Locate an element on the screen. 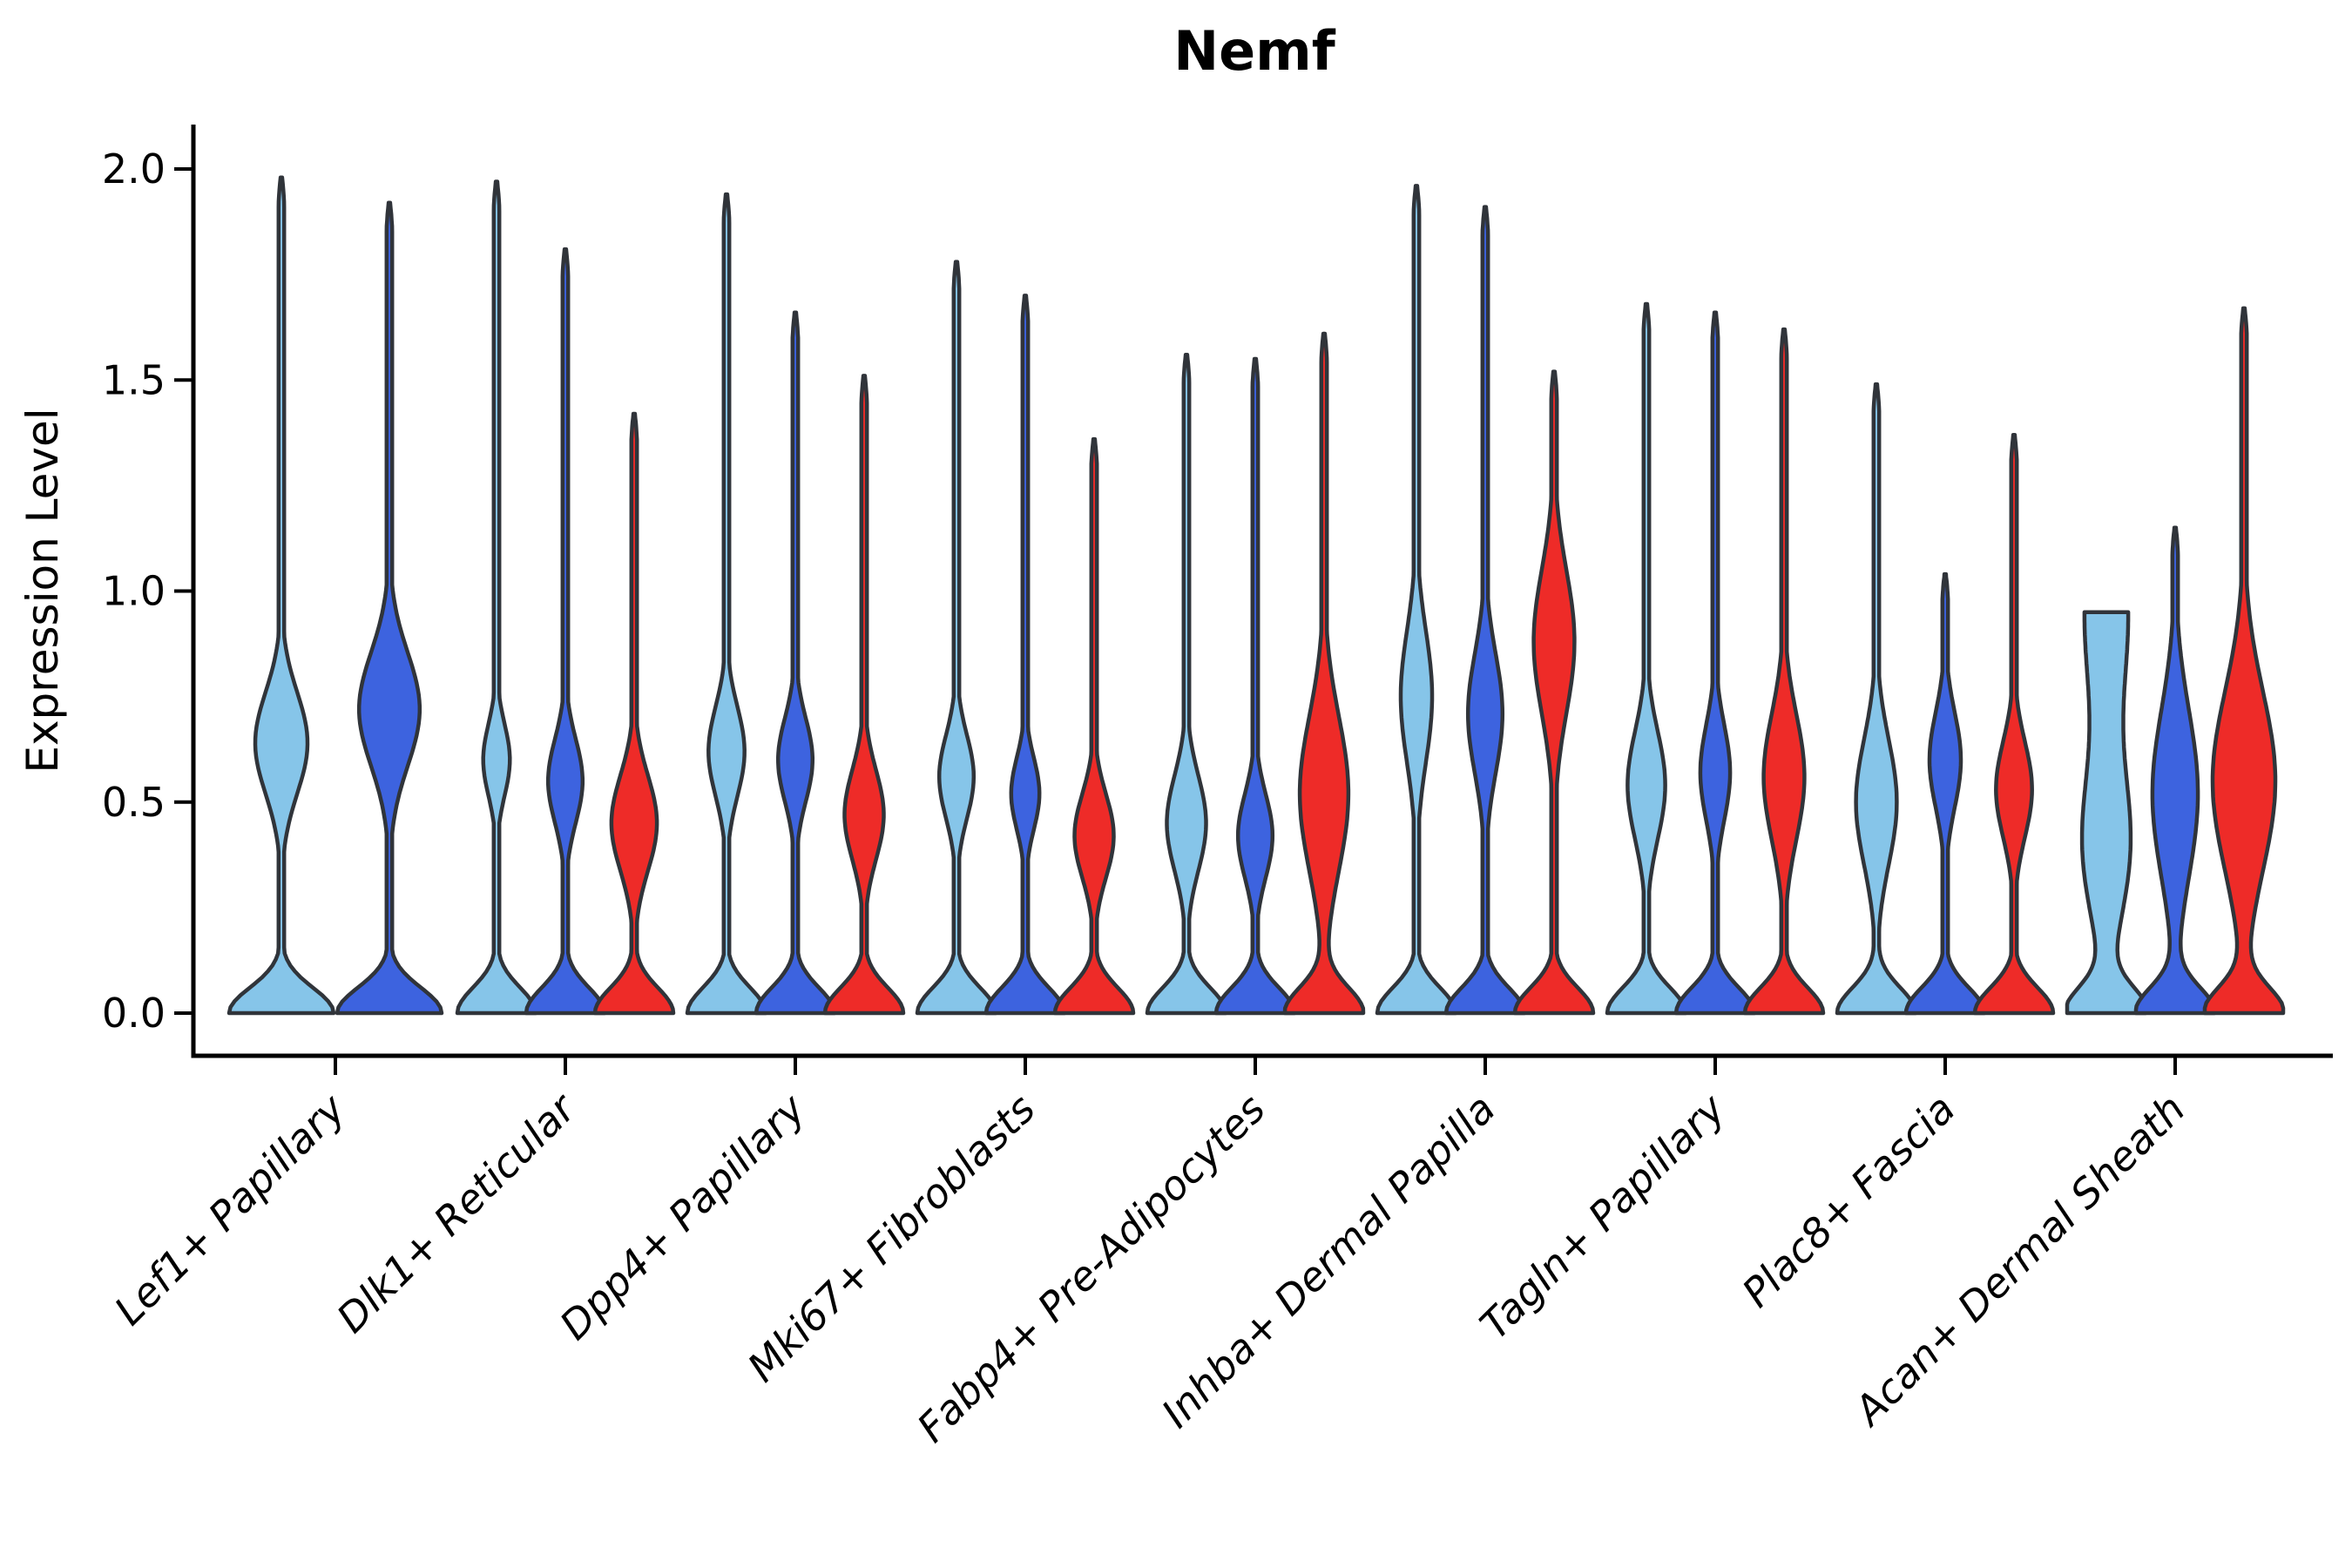 The height and width of the screenshot is (1568, 2352). violin-dpp4-papillary-light_blue is located at coordinates (726, 604).